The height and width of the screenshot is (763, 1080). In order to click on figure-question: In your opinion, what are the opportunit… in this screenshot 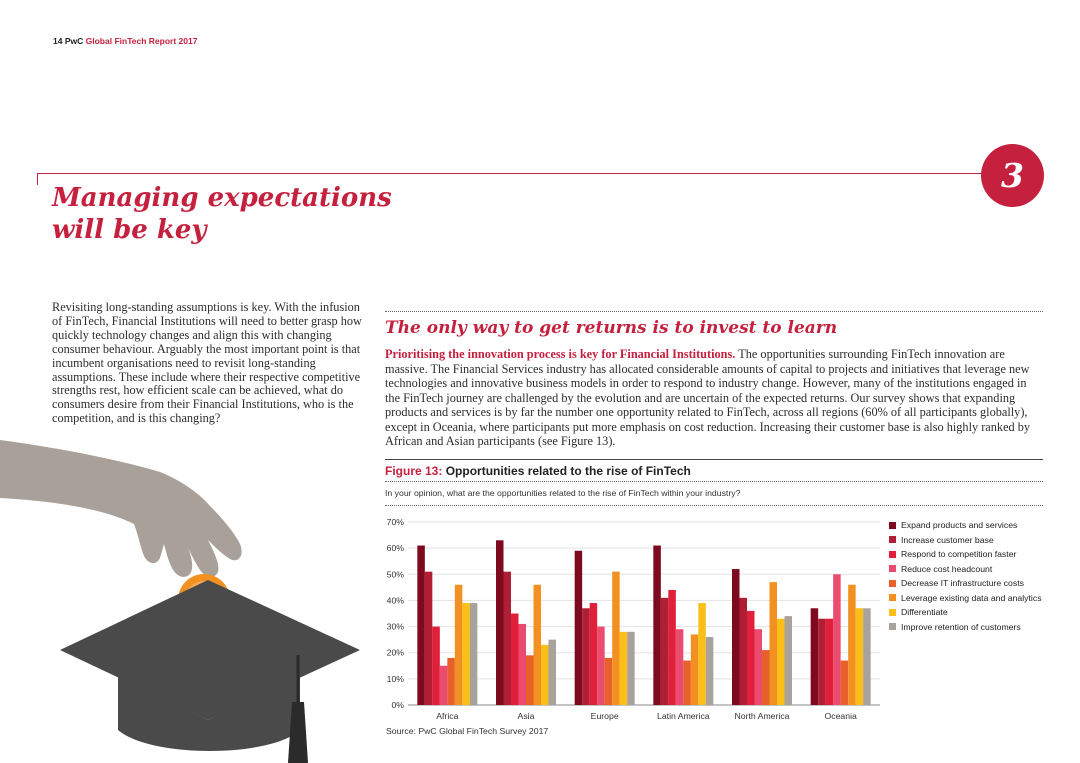, I will do `click(563, 493)`.